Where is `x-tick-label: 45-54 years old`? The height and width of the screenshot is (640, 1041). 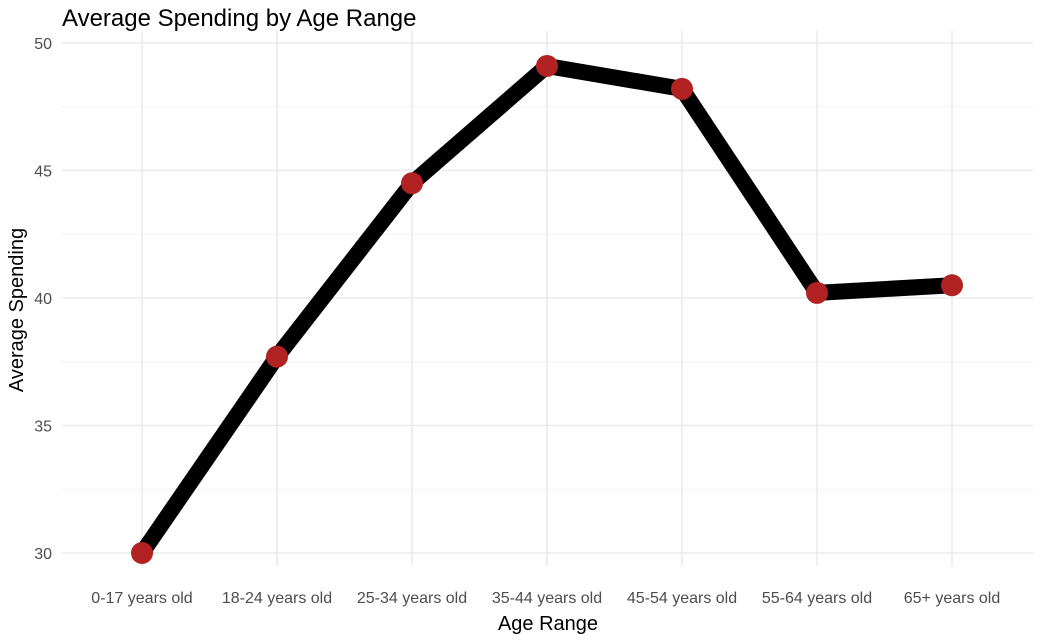
x-tick-label: 45-54 years old is located at coordinates (682, 598).